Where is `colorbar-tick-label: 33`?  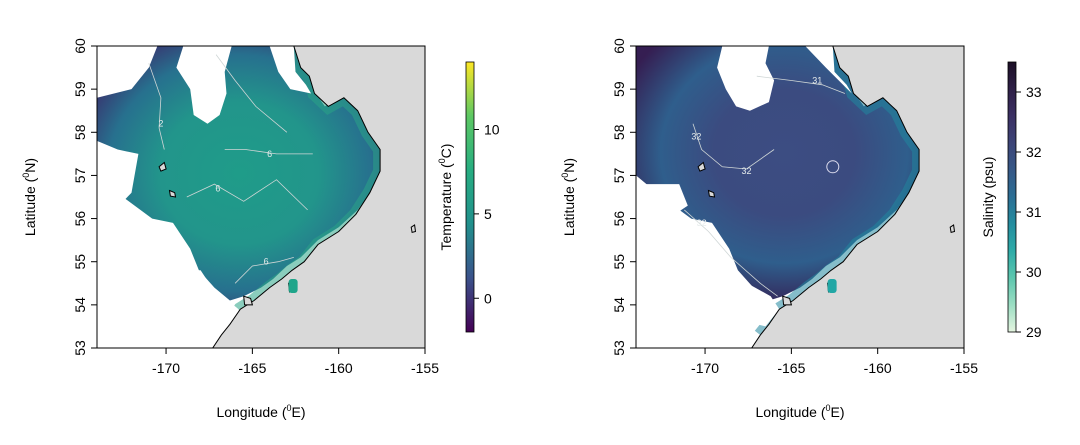 colorbar-tick-label: 33 is located at coordinates (1034, 92).